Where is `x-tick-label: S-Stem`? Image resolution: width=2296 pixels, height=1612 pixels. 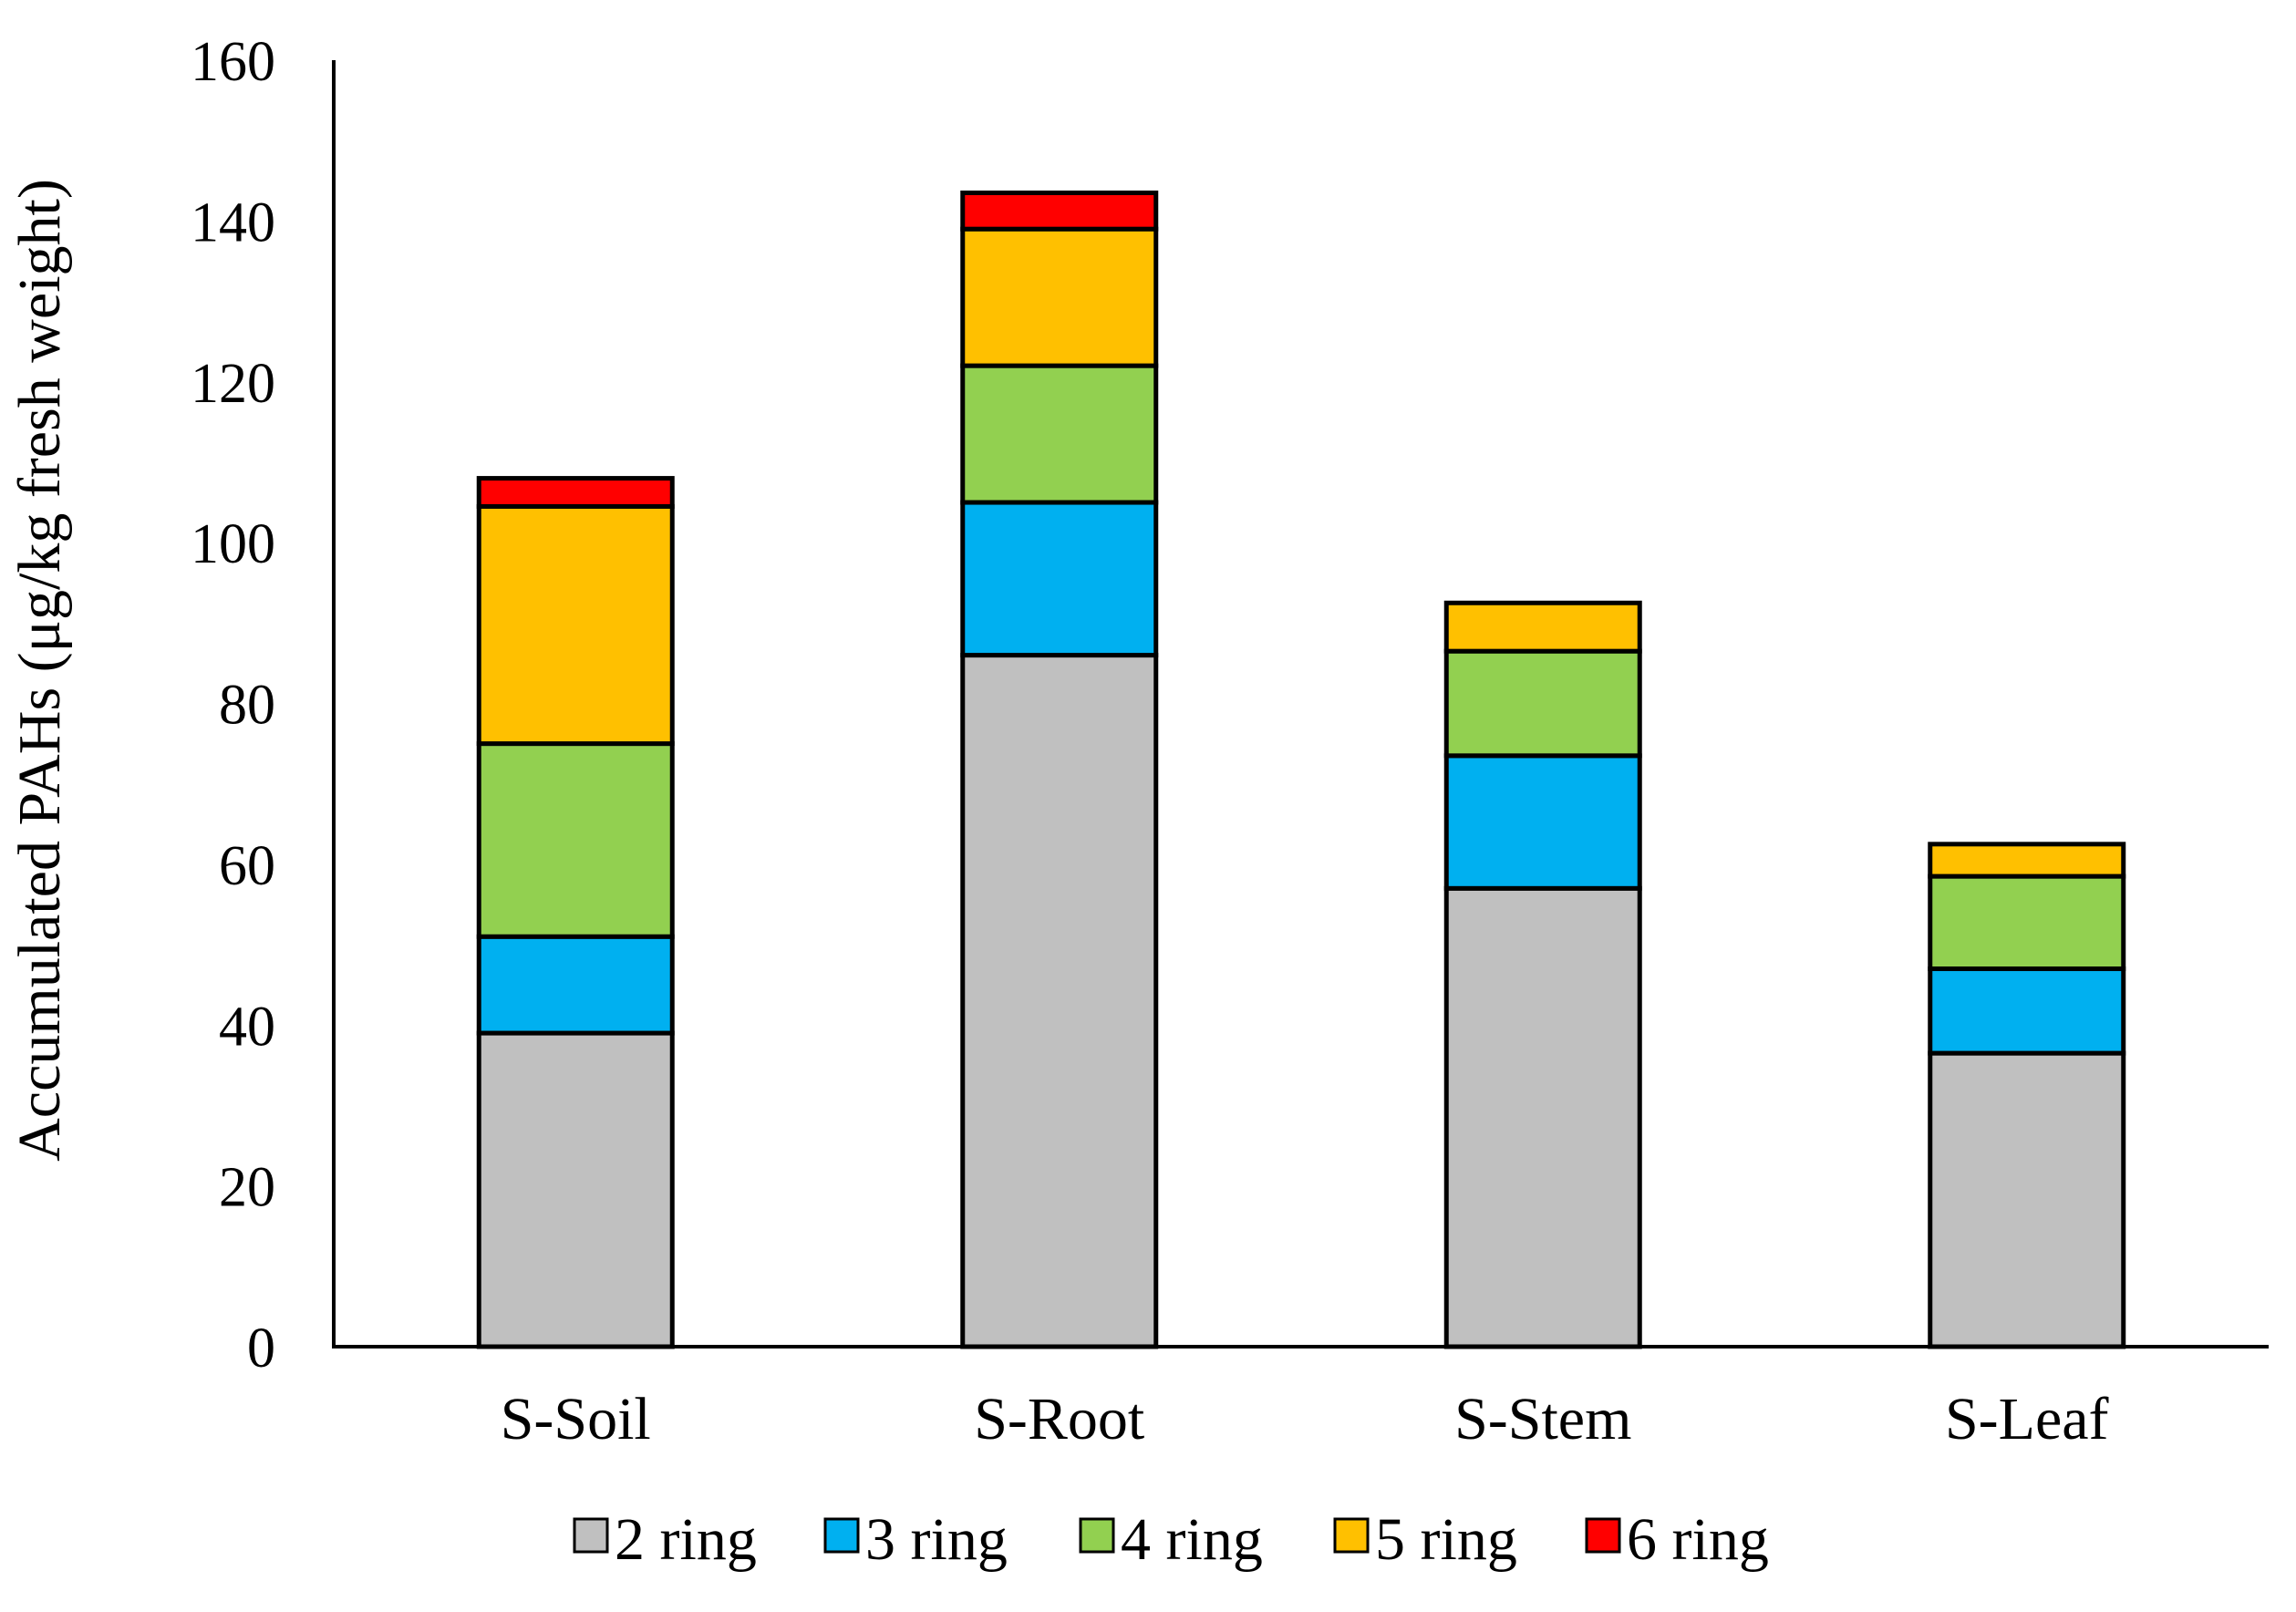 x-tick-label: S-Stem is located at coordinates (1542, 1419).